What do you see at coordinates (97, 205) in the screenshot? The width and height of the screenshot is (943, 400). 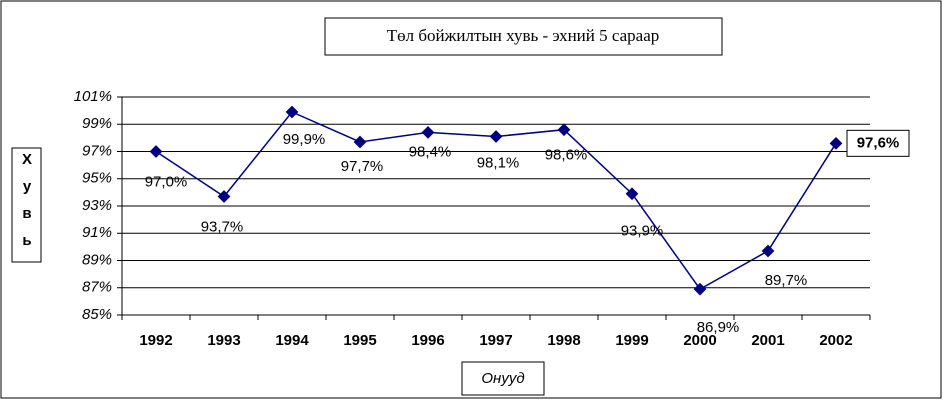 I see `y-tick-label: 93%` at bounding box center [97, 205].